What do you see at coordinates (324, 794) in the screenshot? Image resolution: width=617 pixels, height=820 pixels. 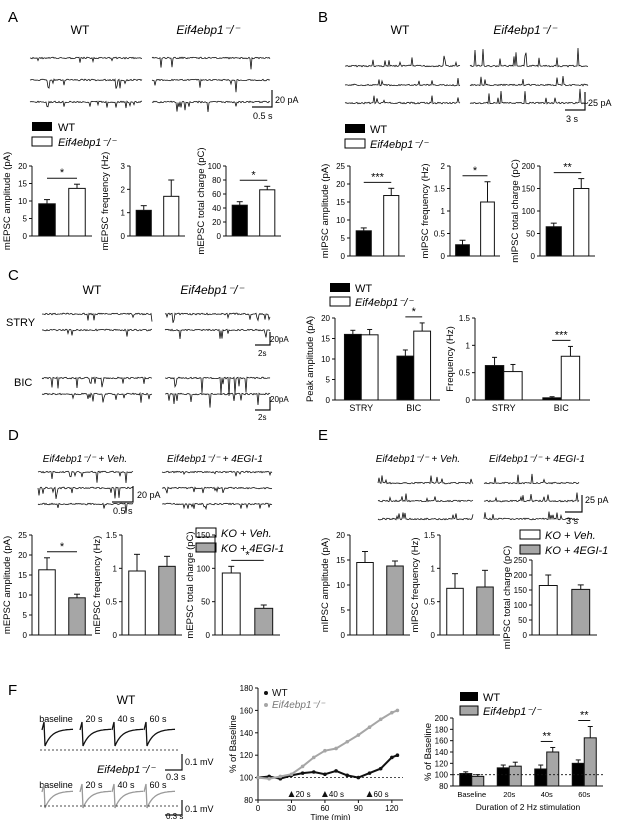 I see `stimulation-marker` at bounding box center [324, 794].